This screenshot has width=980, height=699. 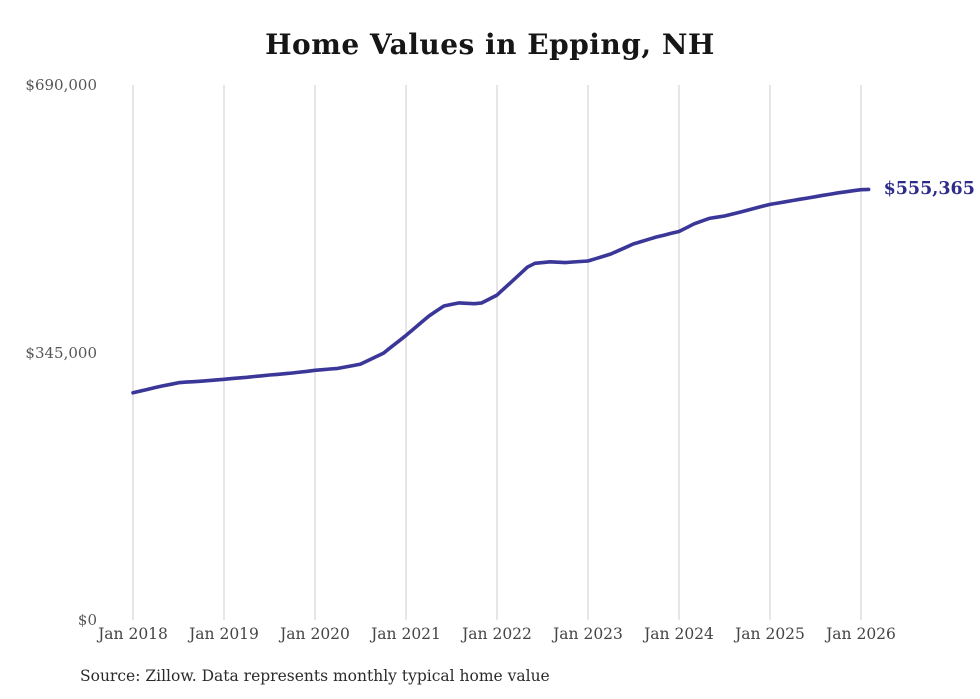 What do you see at coordinates (61, 85) in the screenshot?
I see `y-tick-label: $690,000` at bounding box center [61, 85].